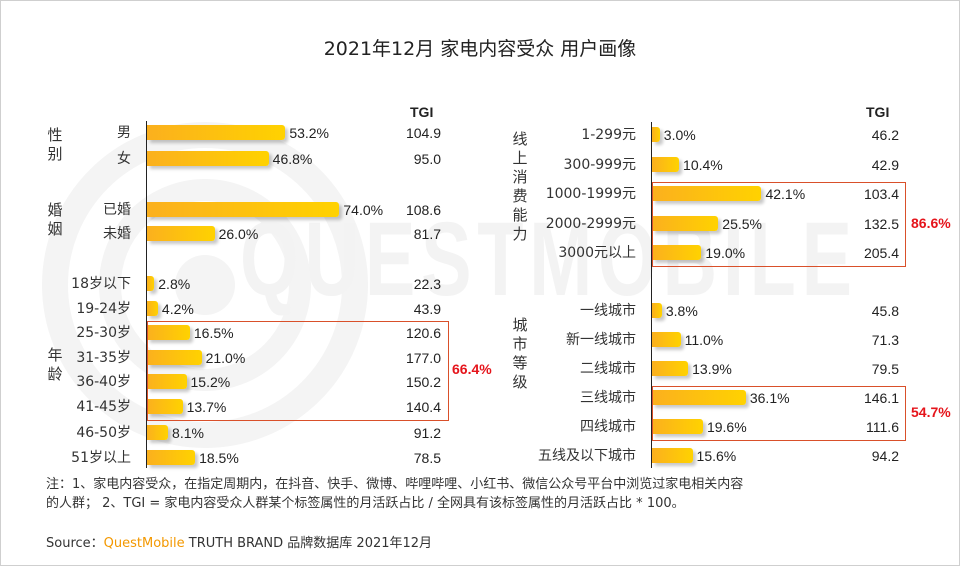 The height and width of the screenshot is (566, 960). I want to click on category-label: 新一线城市, so click(601, 340).